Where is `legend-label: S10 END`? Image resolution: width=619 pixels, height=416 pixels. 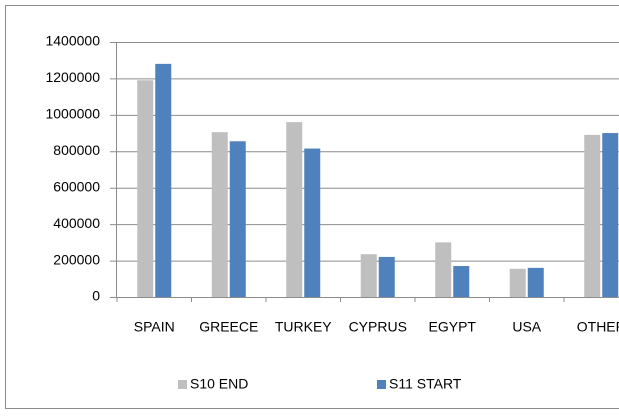
legend-label: S10 END is located at coordinates (219, 384).